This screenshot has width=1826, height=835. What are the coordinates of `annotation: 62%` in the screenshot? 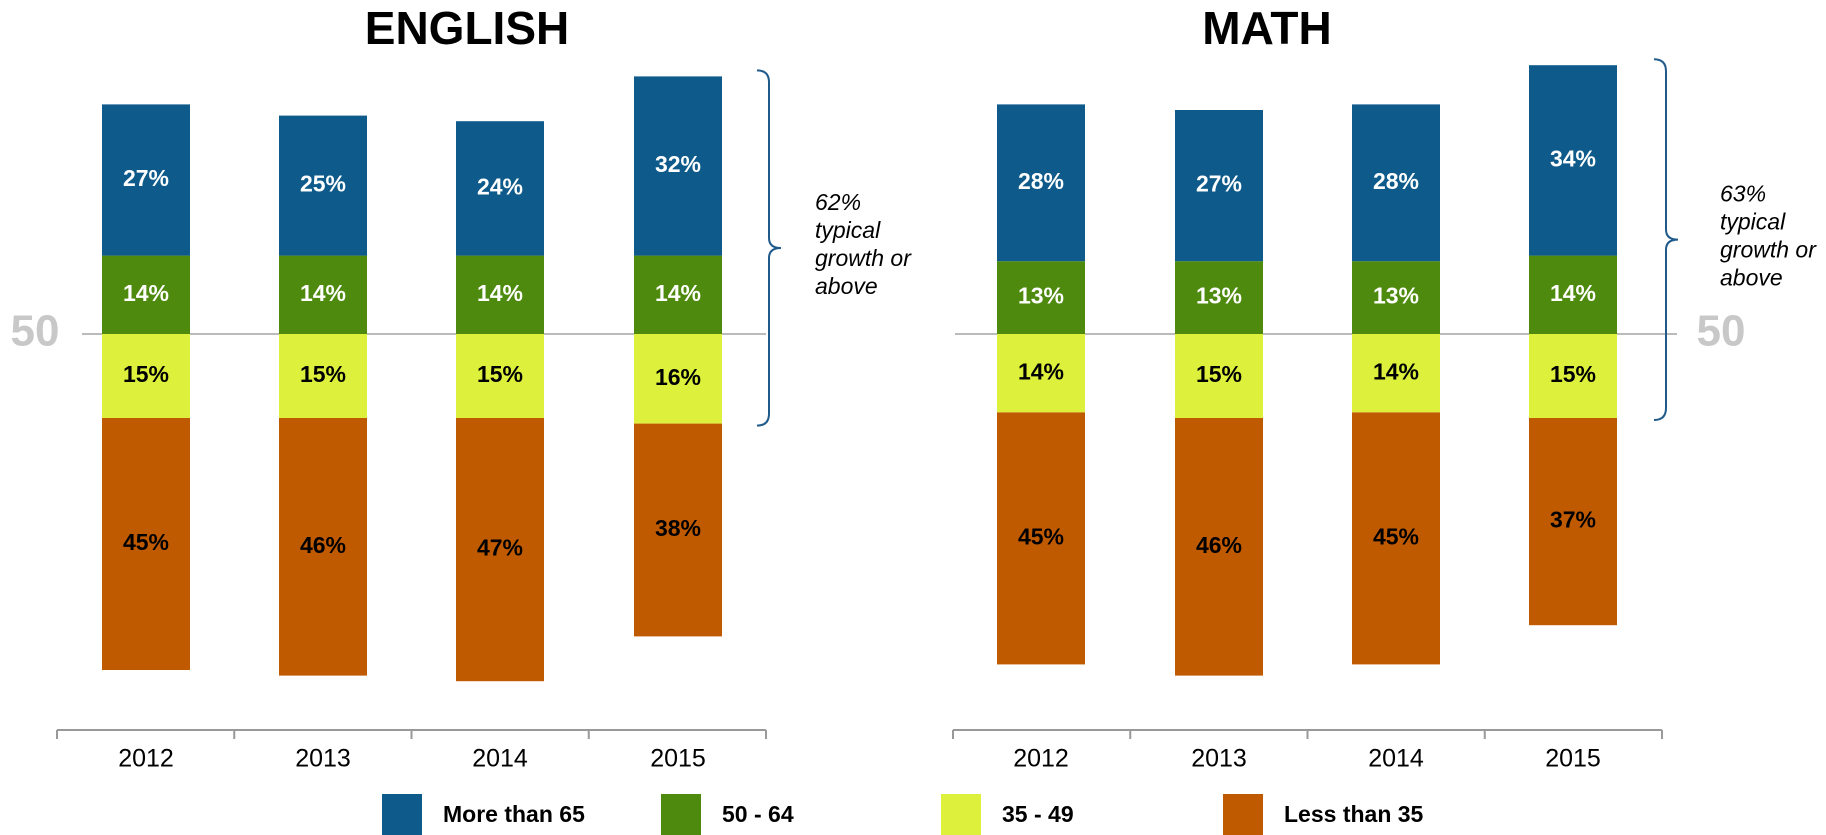 It's located at (838, 202).